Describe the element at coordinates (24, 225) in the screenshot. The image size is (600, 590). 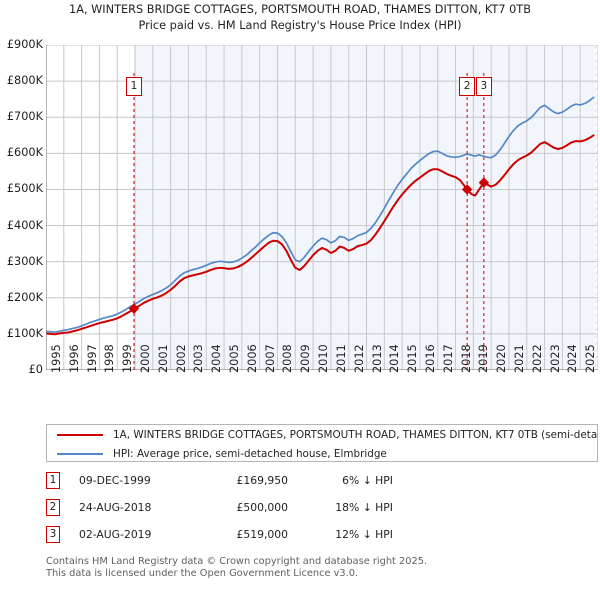
I see `y-tick-label: £400K` at that location.